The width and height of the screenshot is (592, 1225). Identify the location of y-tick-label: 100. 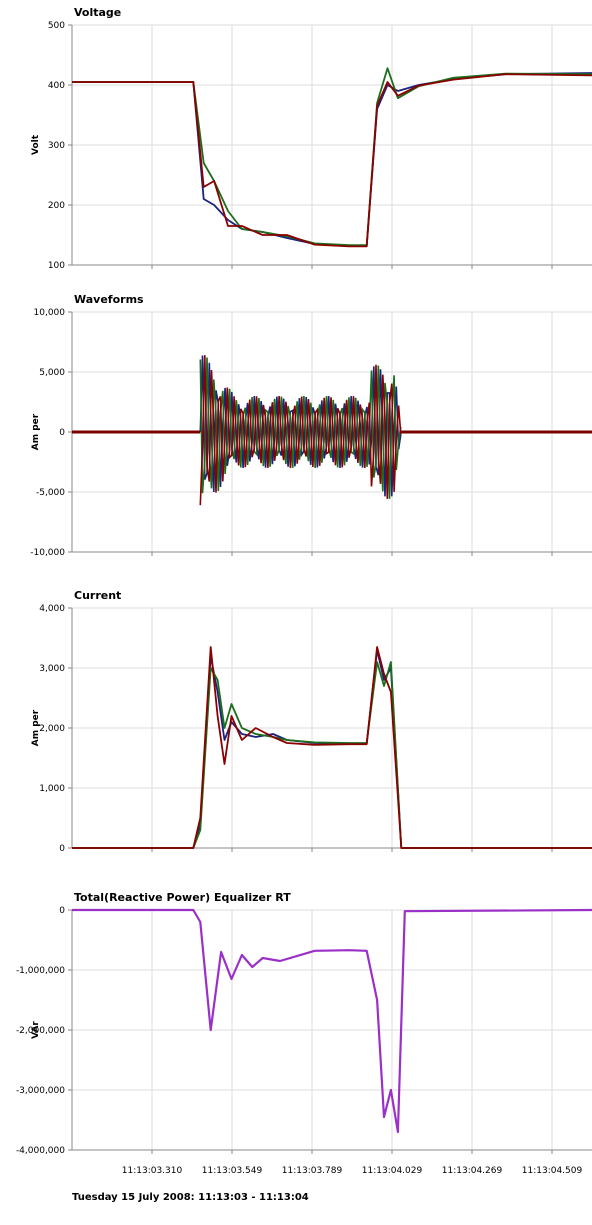
(56, 266).